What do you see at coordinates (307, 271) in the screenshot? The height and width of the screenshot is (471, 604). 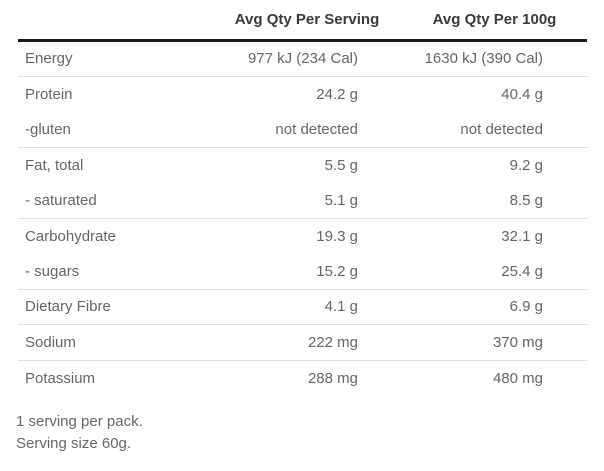 I see `value-per-serving: 15.2 g` at bounding box center [307, 271].